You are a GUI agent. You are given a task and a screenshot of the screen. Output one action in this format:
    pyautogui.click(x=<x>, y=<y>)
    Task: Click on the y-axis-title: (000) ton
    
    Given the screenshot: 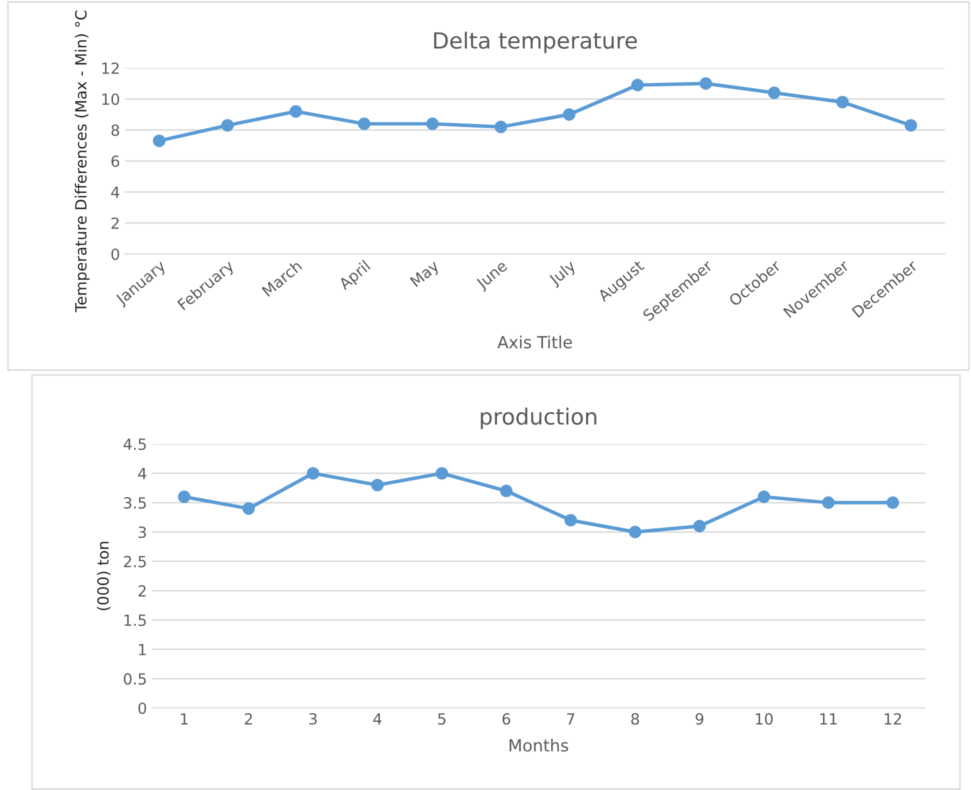 What is the action you would take?
    pyautogui.click(x=103, y=576)
    